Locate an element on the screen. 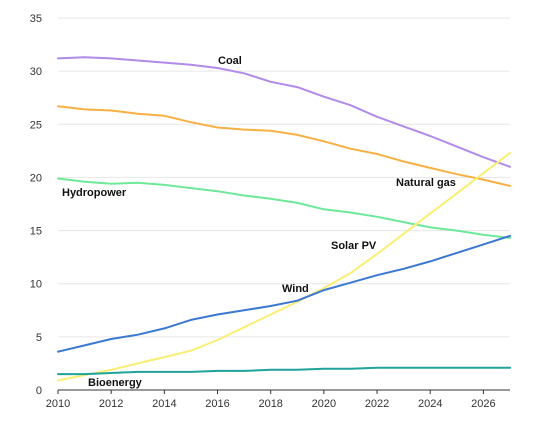  y-tick-label: 30 is located at coordinates (36, 72).